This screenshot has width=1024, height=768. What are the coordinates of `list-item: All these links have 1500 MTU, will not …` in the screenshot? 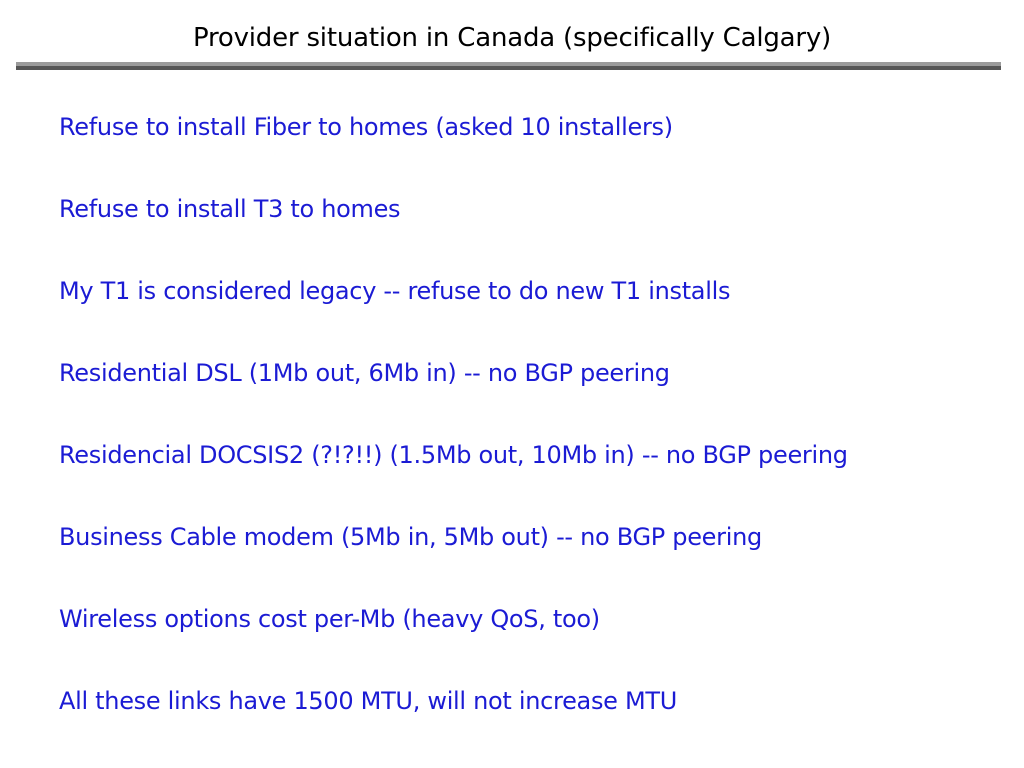 It's located at (368, 701).